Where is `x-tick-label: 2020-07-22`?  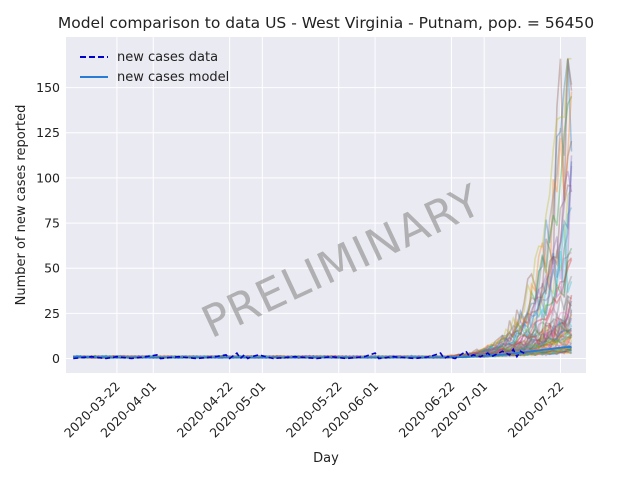
x-tick-label: 2020-07-22 is located at coordinates (536, 410).